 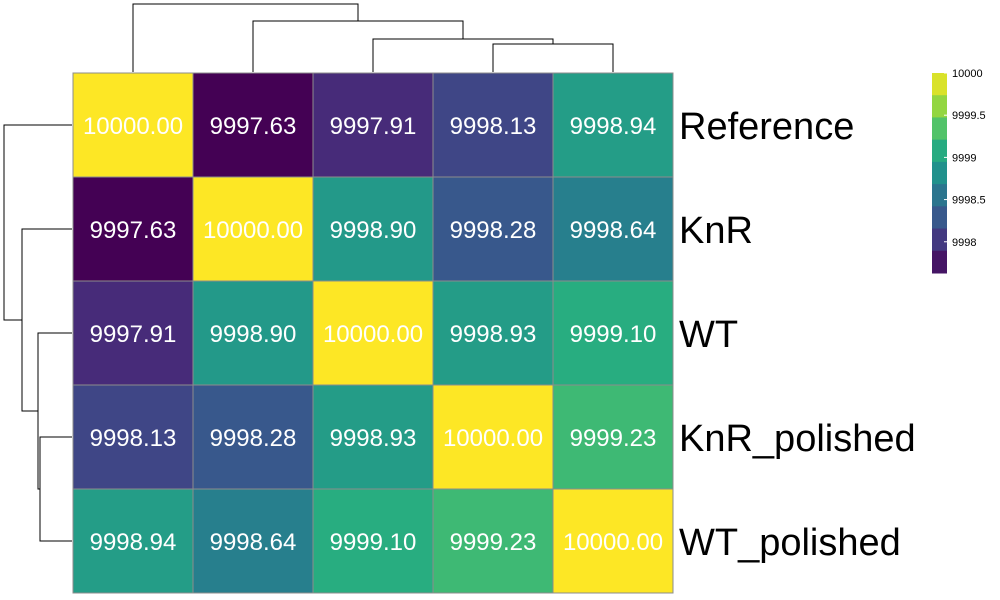 I want to click on row-label: Reference, so click(x=766, y=127).